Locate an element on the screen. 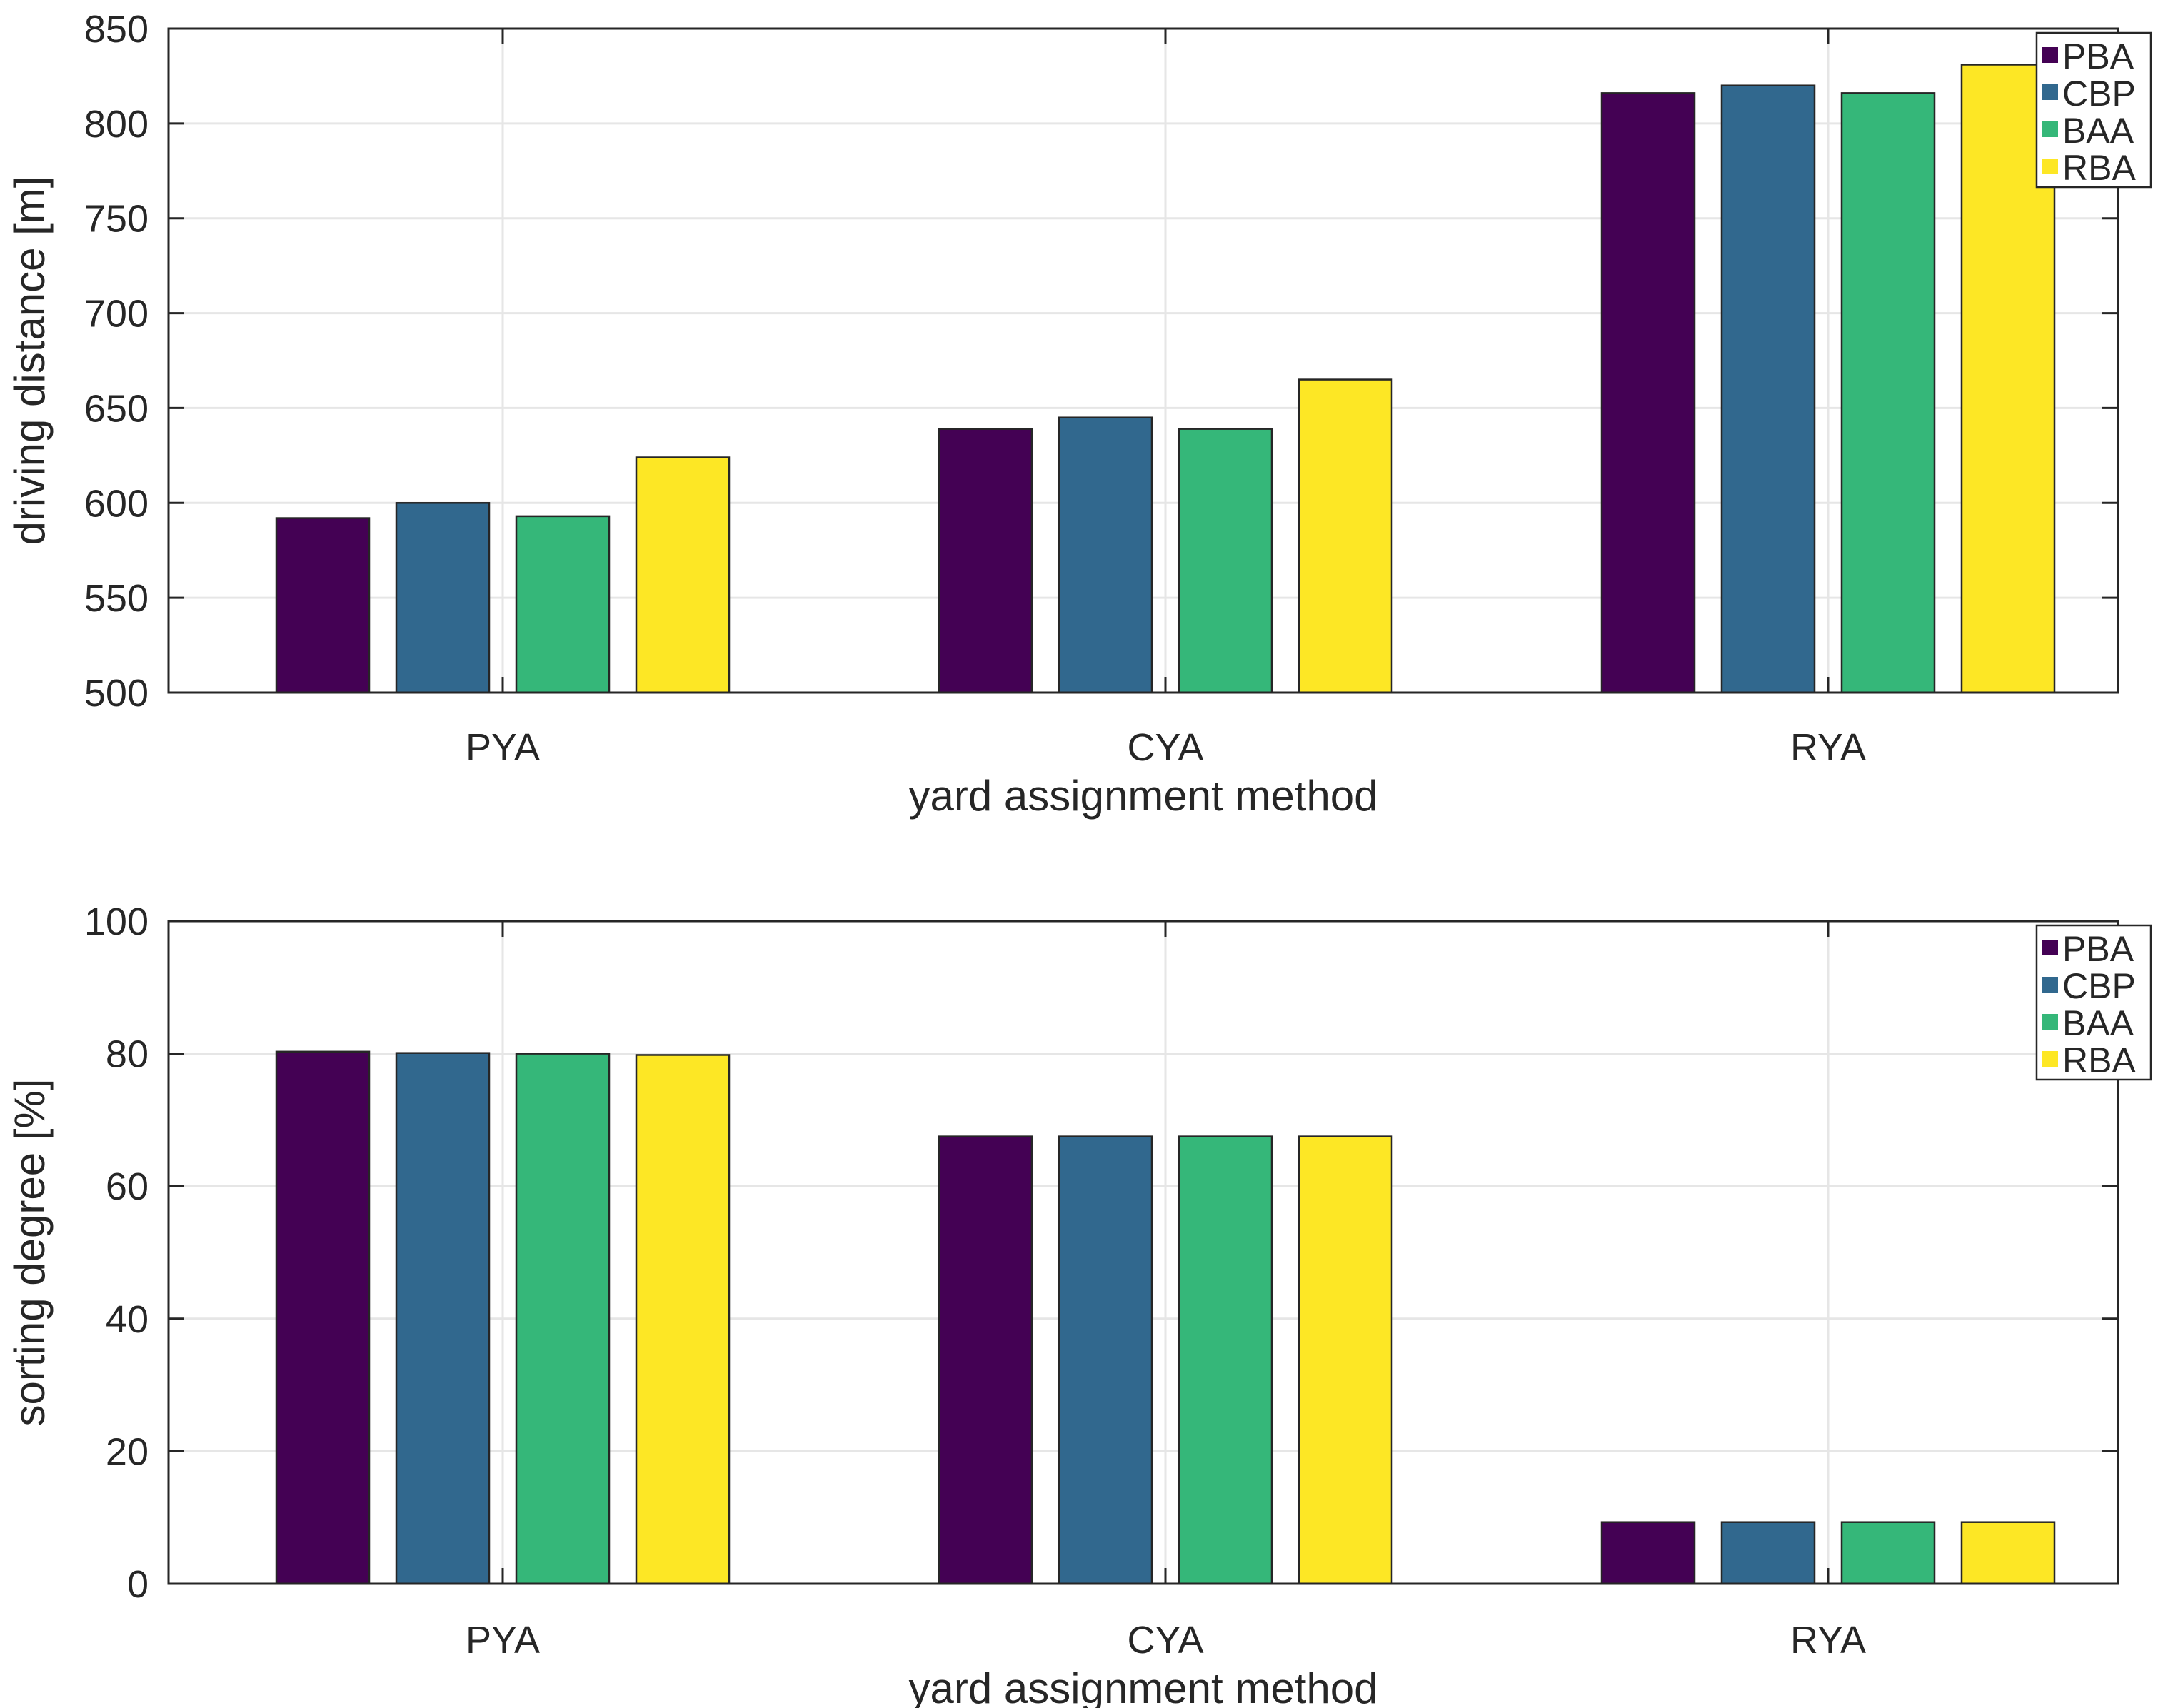 The width and height of the screenshot is (2168, 1708). y-tick-label: 750 is located at coordinates (116, 219).